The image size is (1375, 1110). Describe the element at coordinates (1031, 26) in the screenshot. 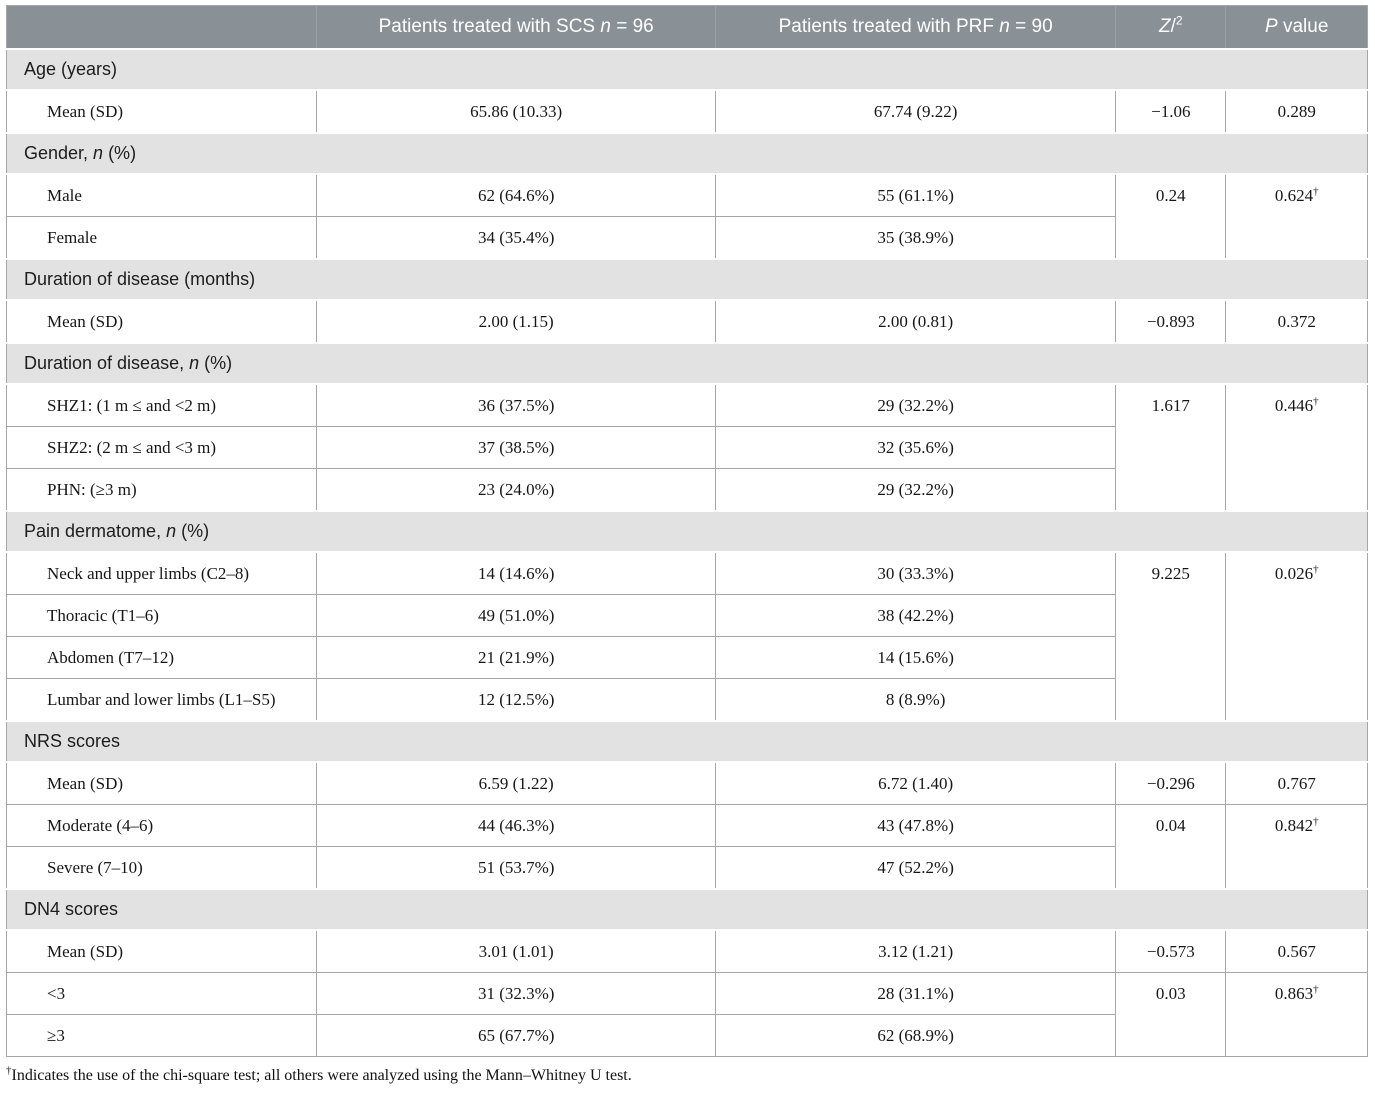

I see `text-part: = 90` at that location.